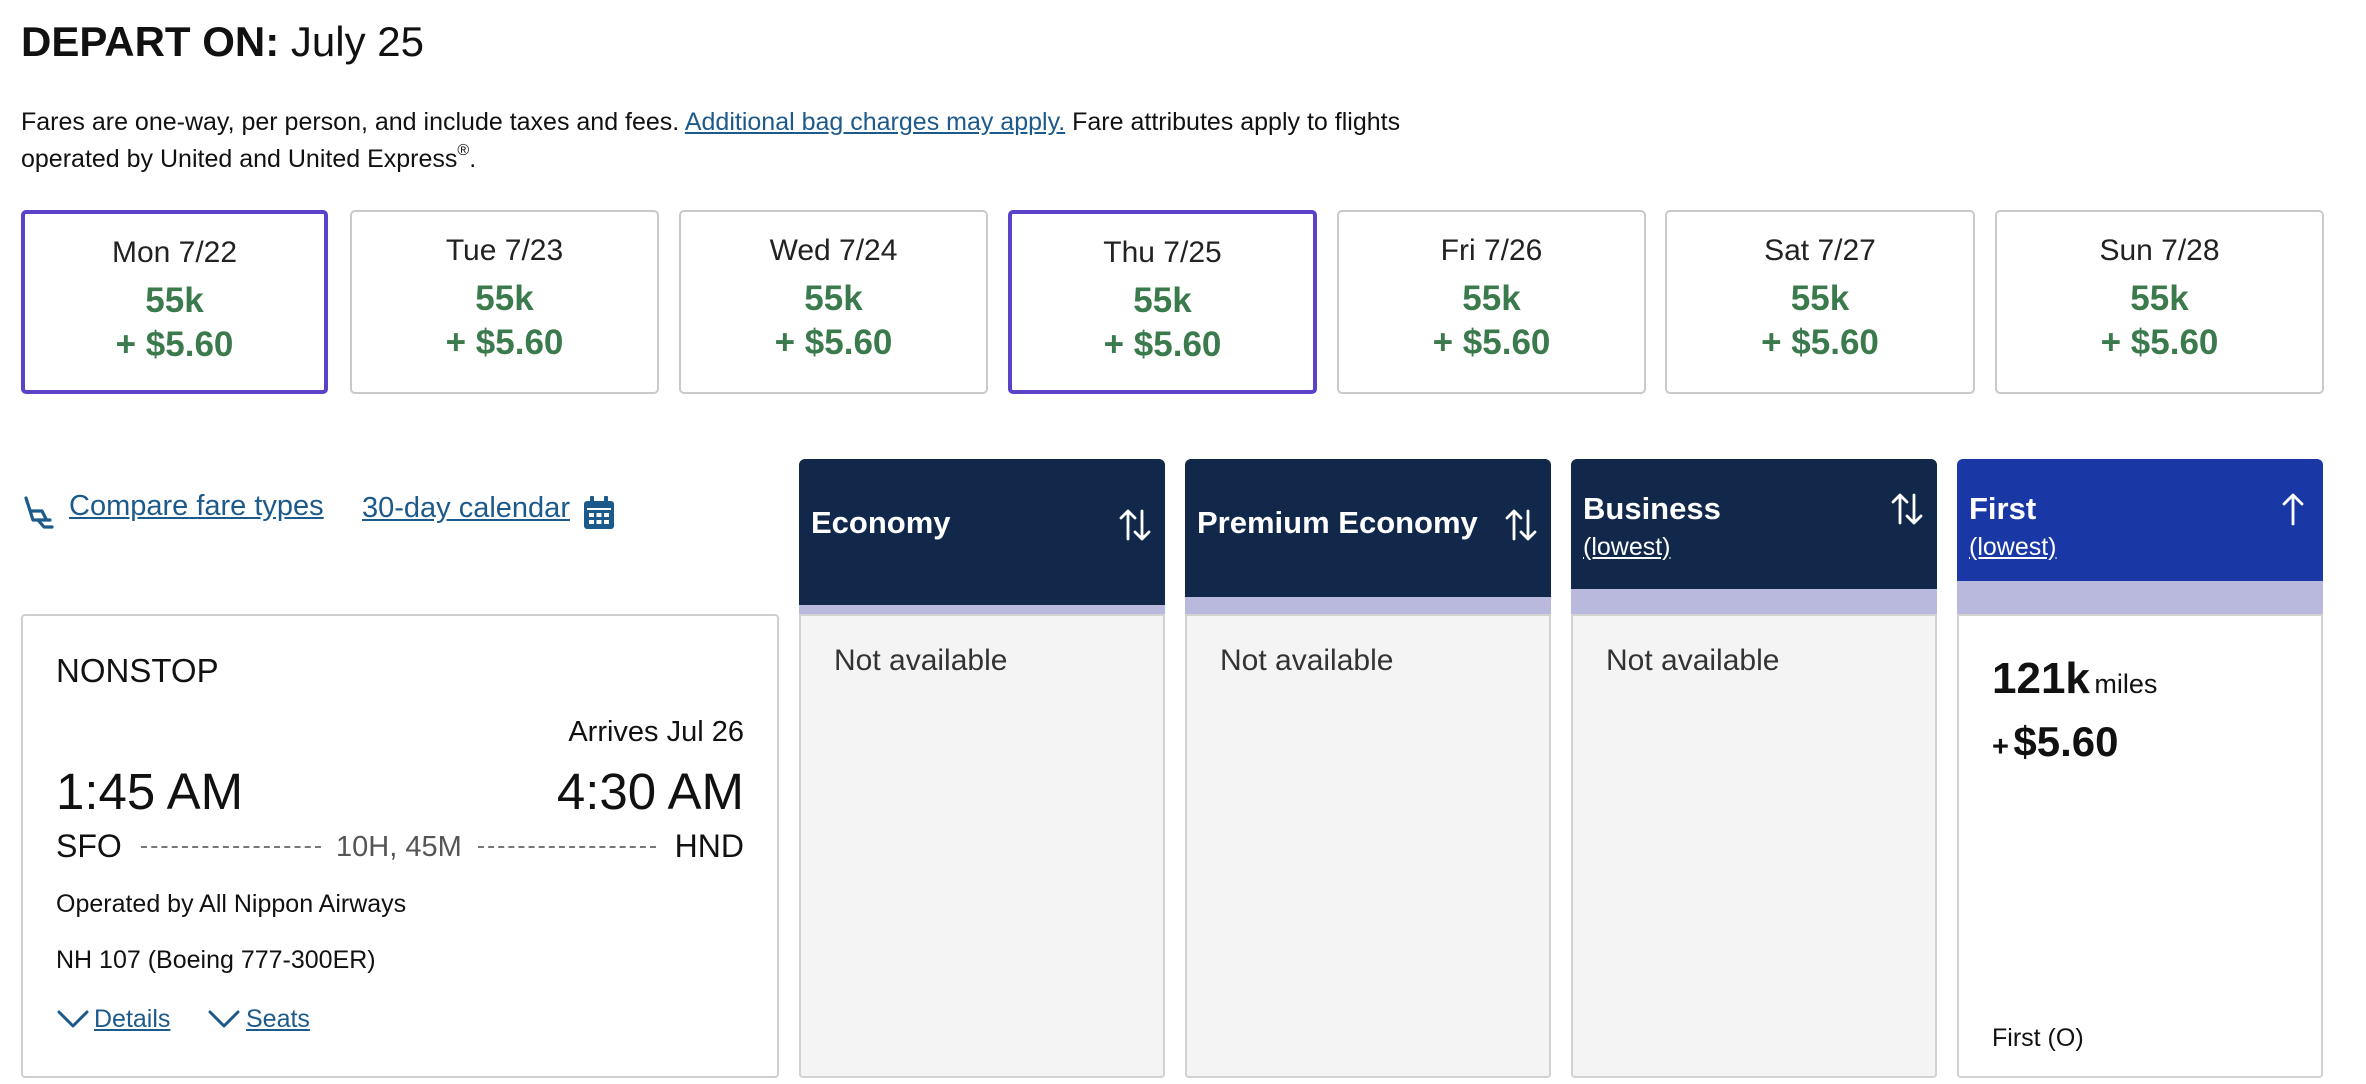 This screenshot has width=2366, height=1084. Describe the element at coordinates (2140, 520) in the screenshot. I see `first-column-header: First (lowest)` at that location.